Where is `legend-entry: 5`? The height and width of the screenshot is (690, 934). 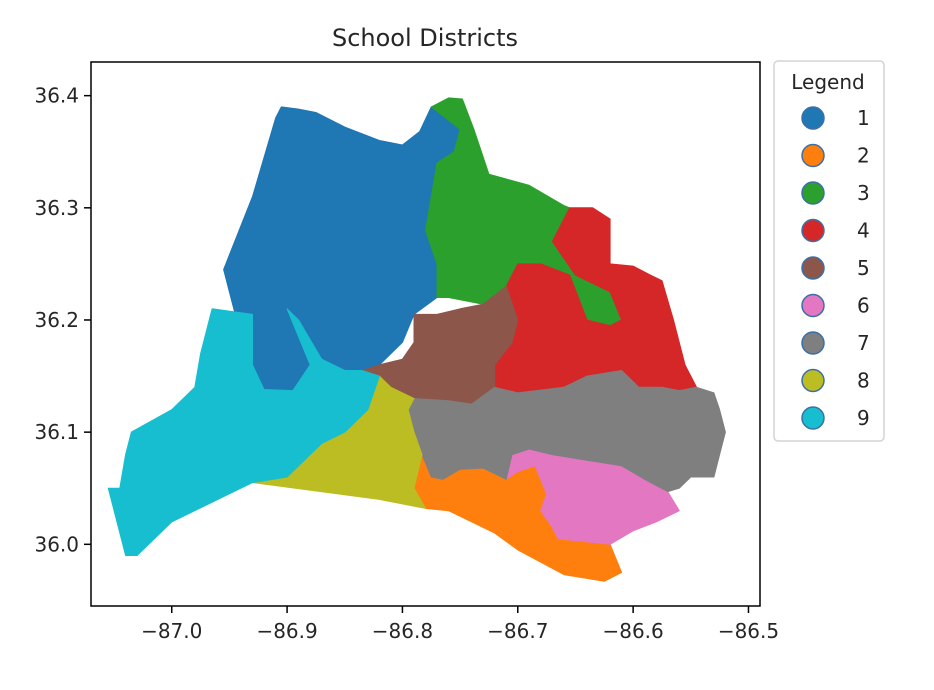
legend-entry: 5 is located at coordinates (835, 268).